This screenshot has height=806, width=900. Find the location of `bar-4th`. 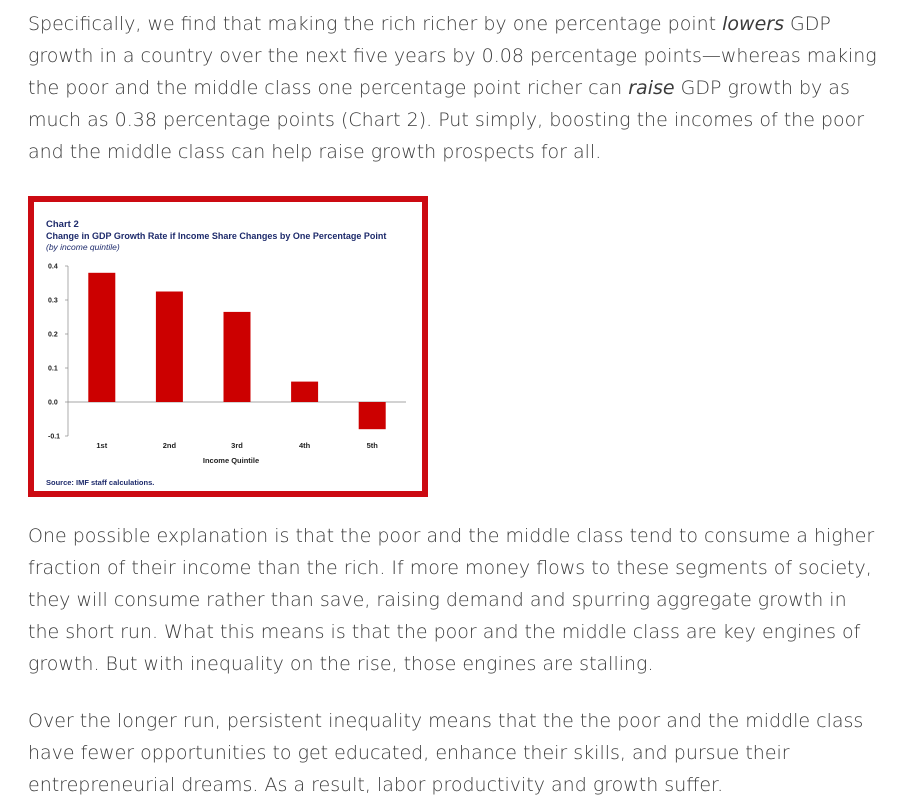

bar-4th is located at coordinates (305, 391).